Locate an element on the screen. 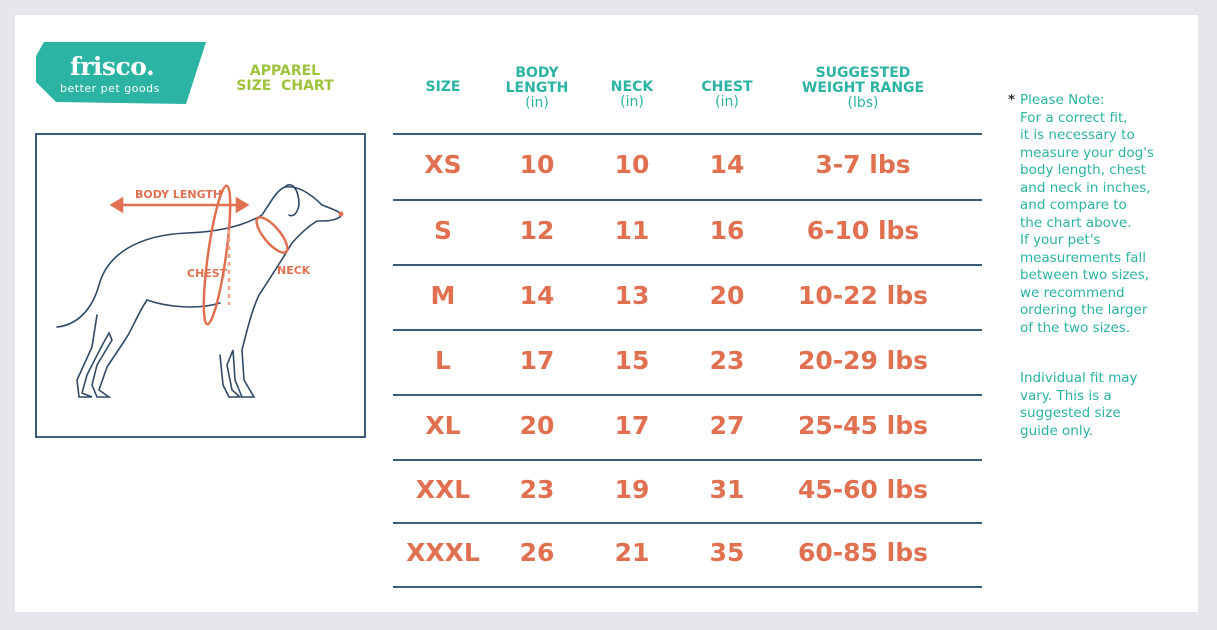 This screenshot has width=1217, height=630. chart-title: APPAREL SIZE CHART is located at coordinates (285, 79).